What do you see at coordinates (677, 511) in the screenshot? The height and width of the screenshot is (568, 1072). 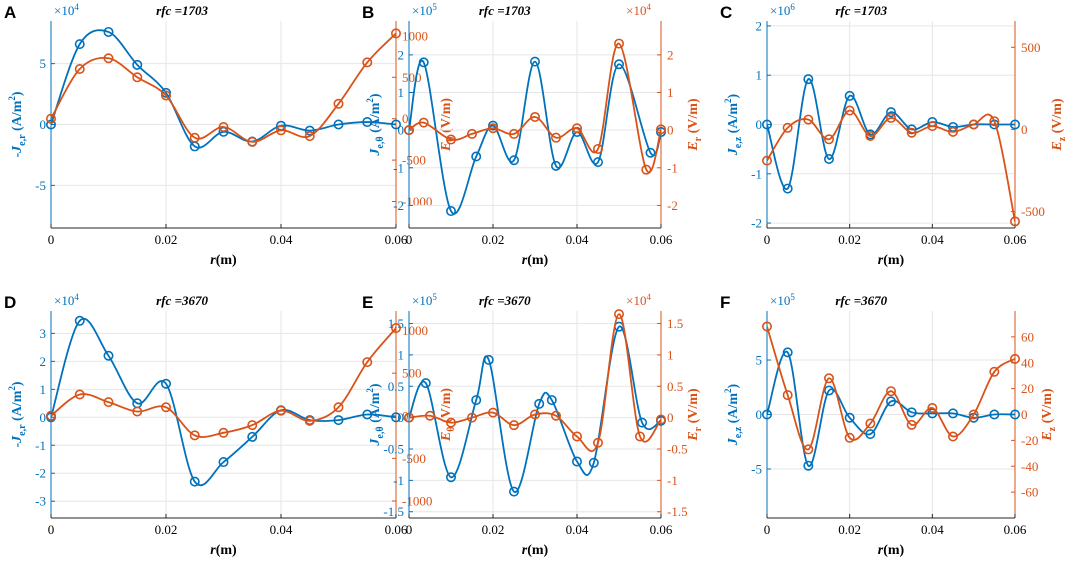 I see `y-tick-label-right: -1.5` at bounding box center [677, 511].